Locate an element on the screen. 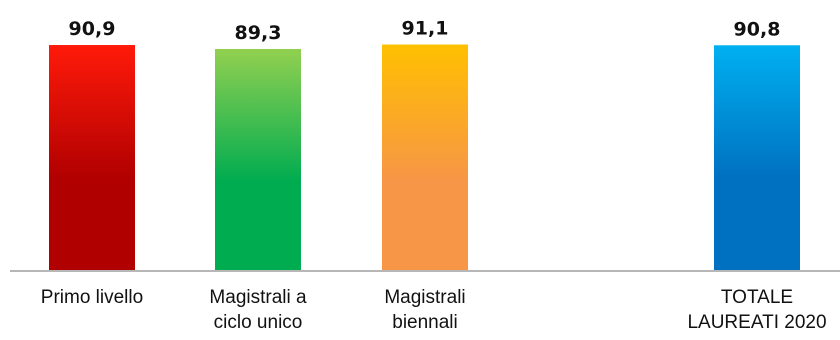  category-label-1: Magistrali a ciclo unico is located at coordinates (258, 310).